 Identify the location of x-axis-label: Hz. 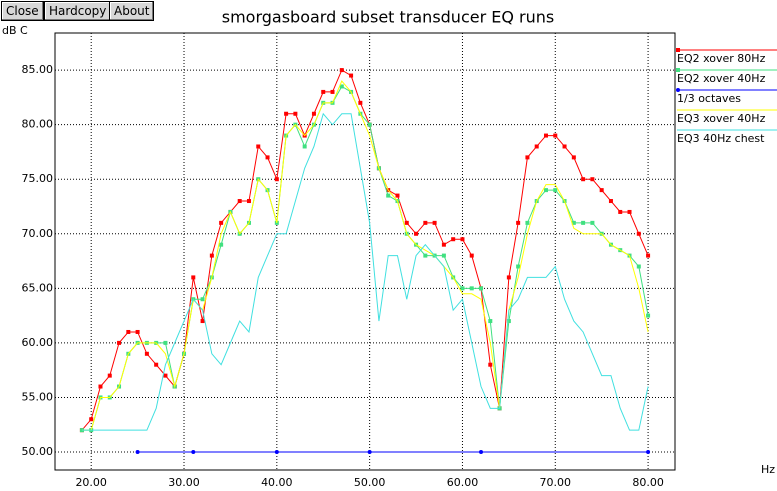
(768, 469).